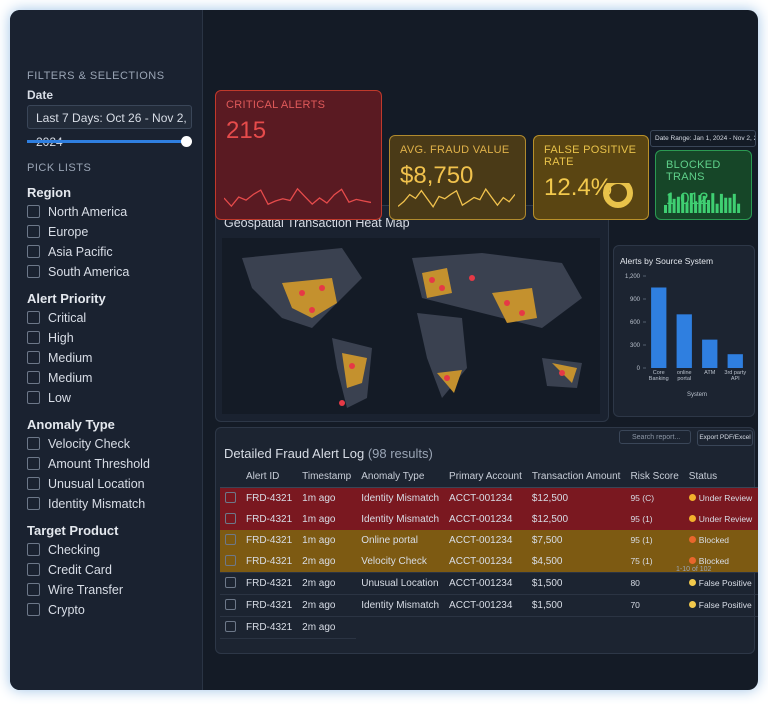 The width and height of the screenshot is (768, 704). What do you see at coordinates (114, 337) in the screenshot?
I see `filter-option: High` at bounding box center [114, 337].